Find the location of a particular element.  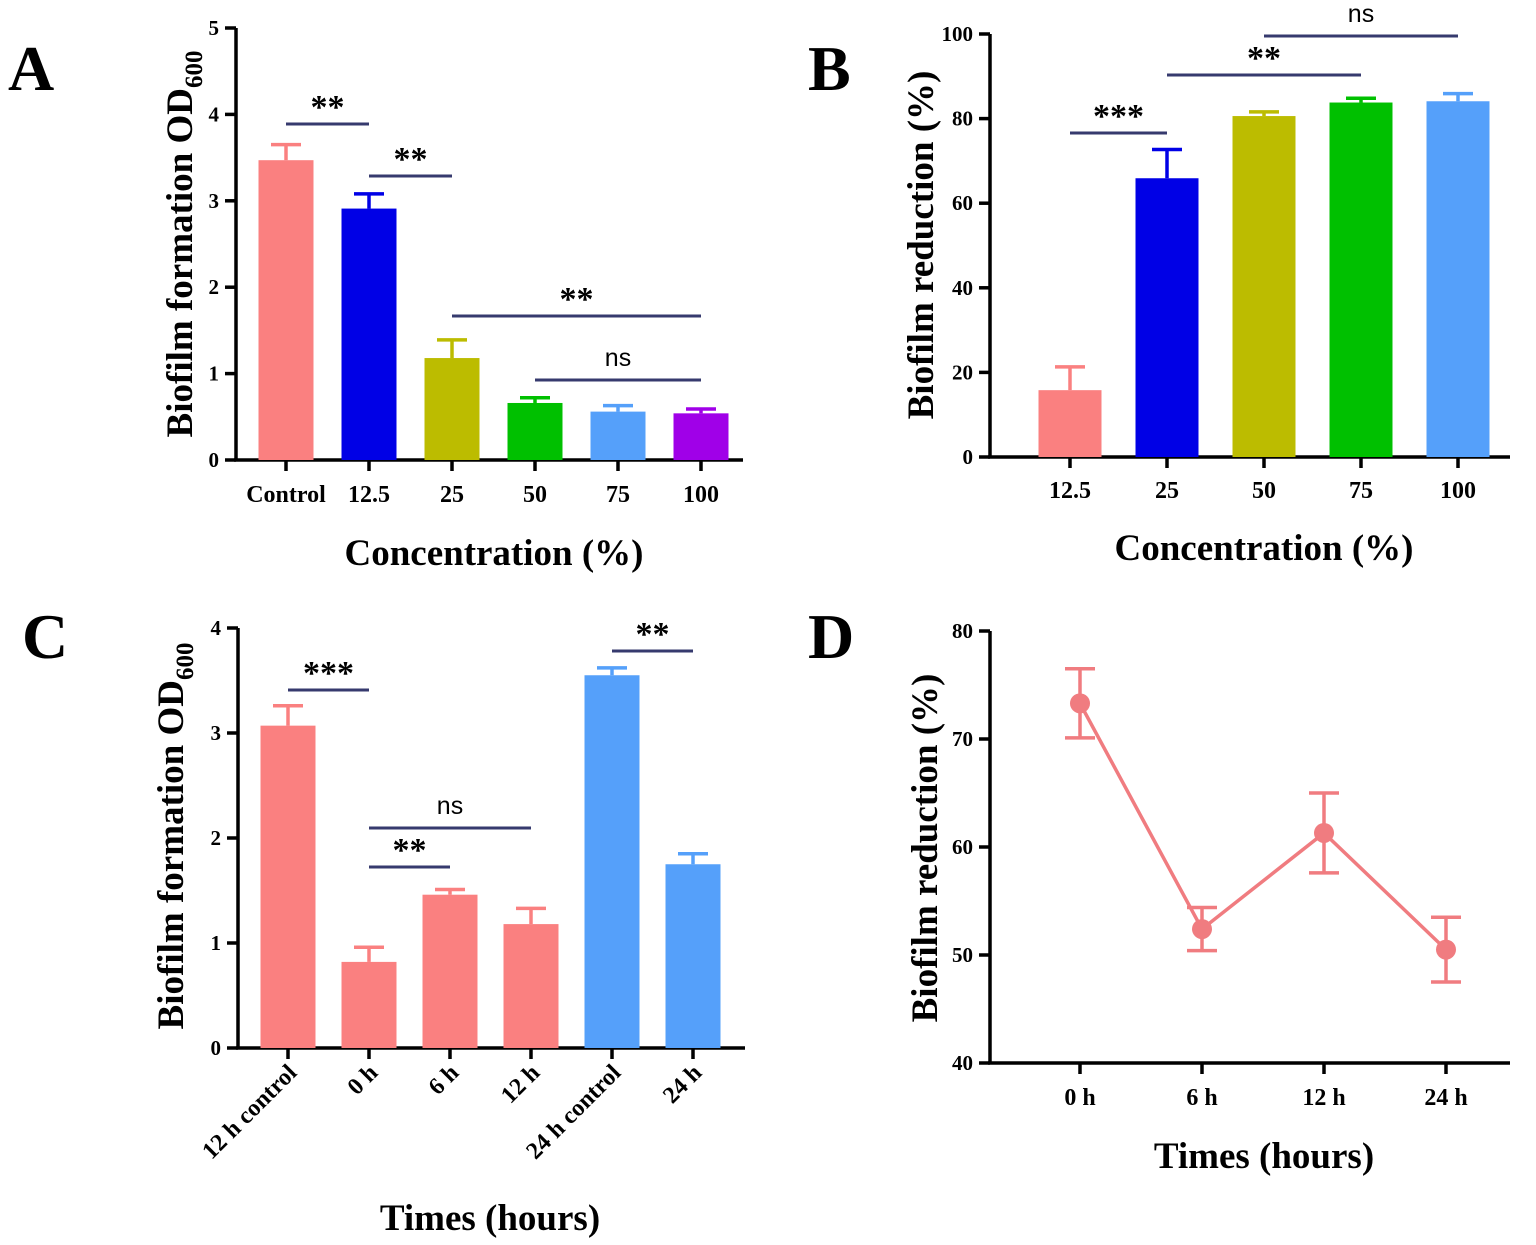

y-tick-label: 5 is located at coordinates (214, 28).